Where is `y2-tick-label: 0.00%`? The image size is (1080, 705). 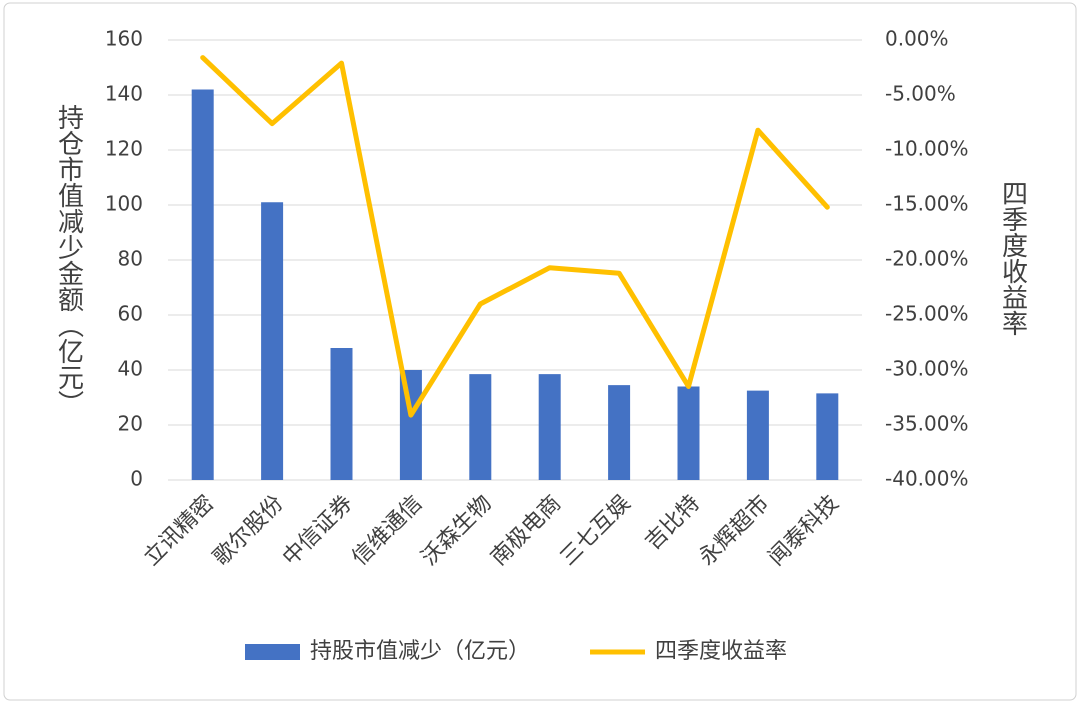 y2-tick-label: 0.00% is located at coordinates (917, 39).